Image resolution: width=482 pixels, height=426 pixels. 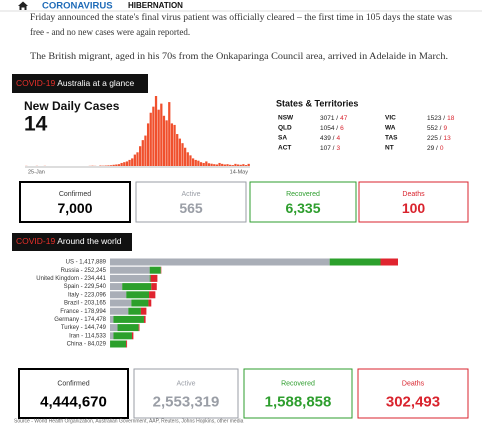 I want to click on state-total: 107 /, so click(x=327, y=148).